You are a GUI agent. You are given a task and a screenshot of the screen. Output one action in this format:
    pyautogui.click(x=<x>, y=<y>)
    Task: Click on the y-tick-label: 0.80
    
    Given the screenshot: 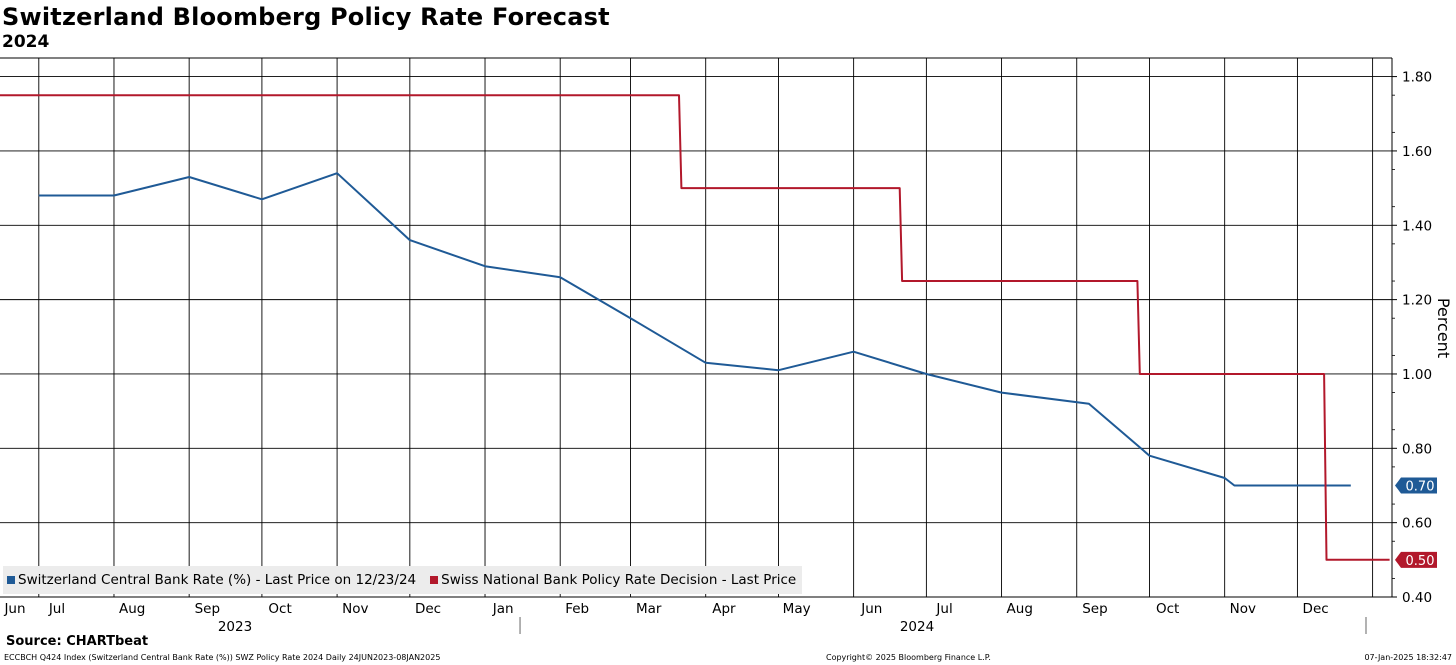 What is the action you would take?
    pyautogui.click(x=1417, y=449)
    